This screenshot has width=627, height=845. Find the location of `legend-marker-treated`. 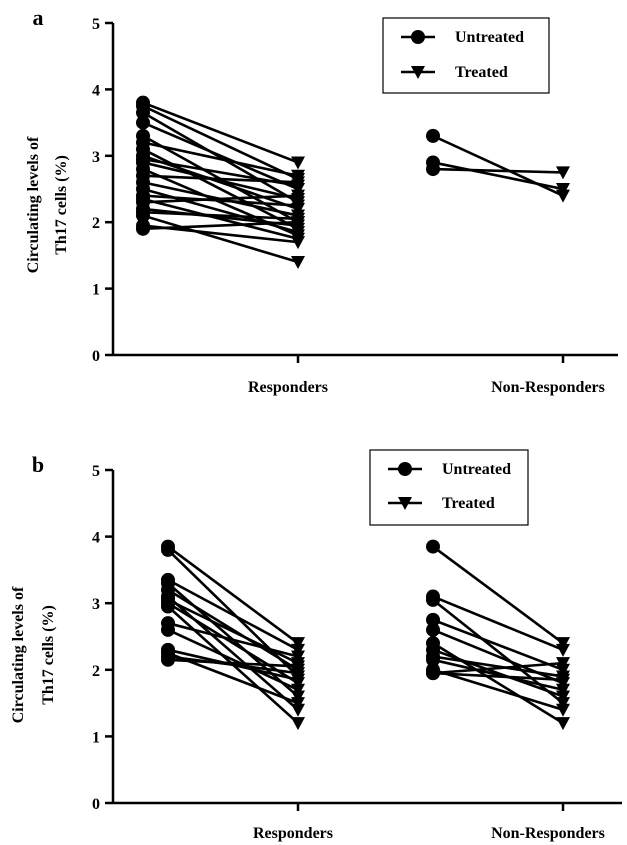

legend-marker-treated is located at coordinates (418, 72).